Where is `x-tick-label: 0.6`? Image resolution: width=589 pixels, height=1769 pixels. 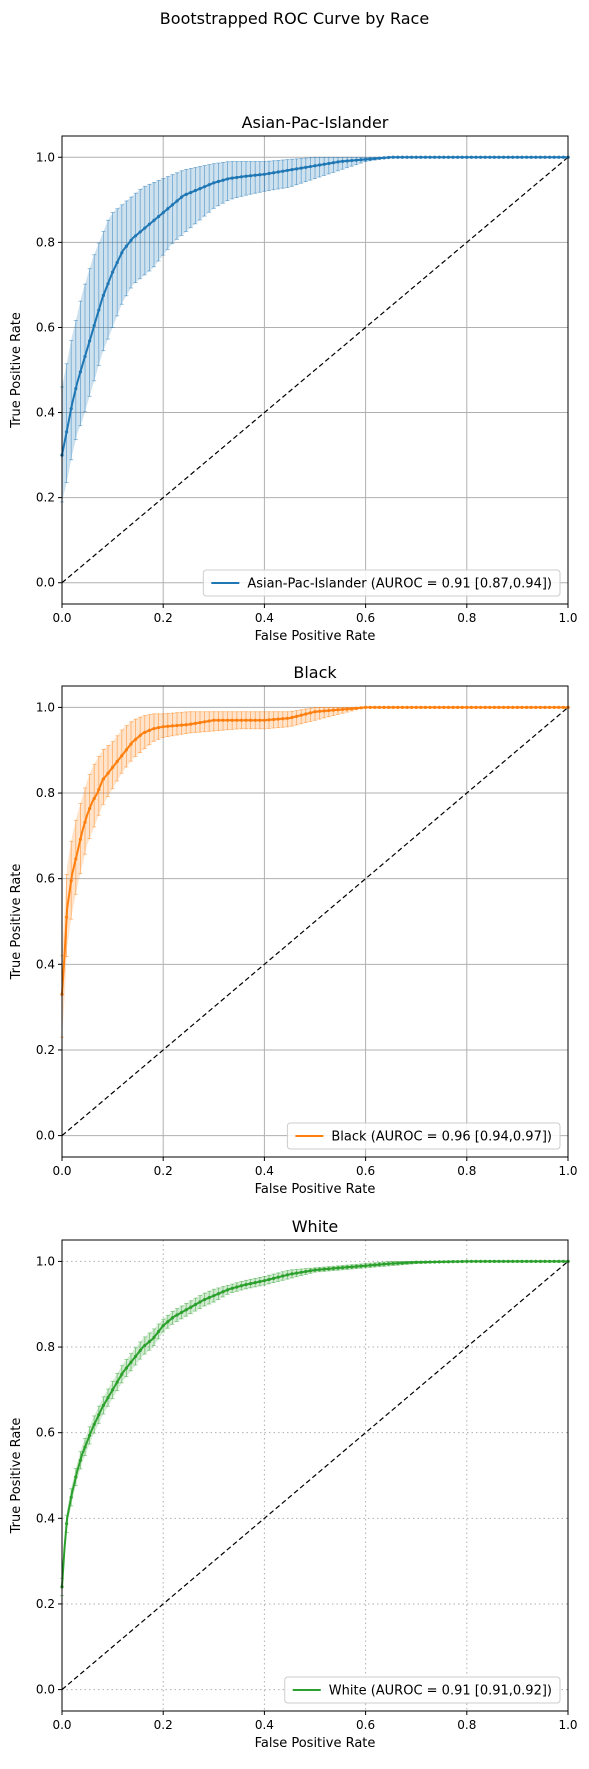
x-tick-label: 0.6 is located at coordinates (365, 618).